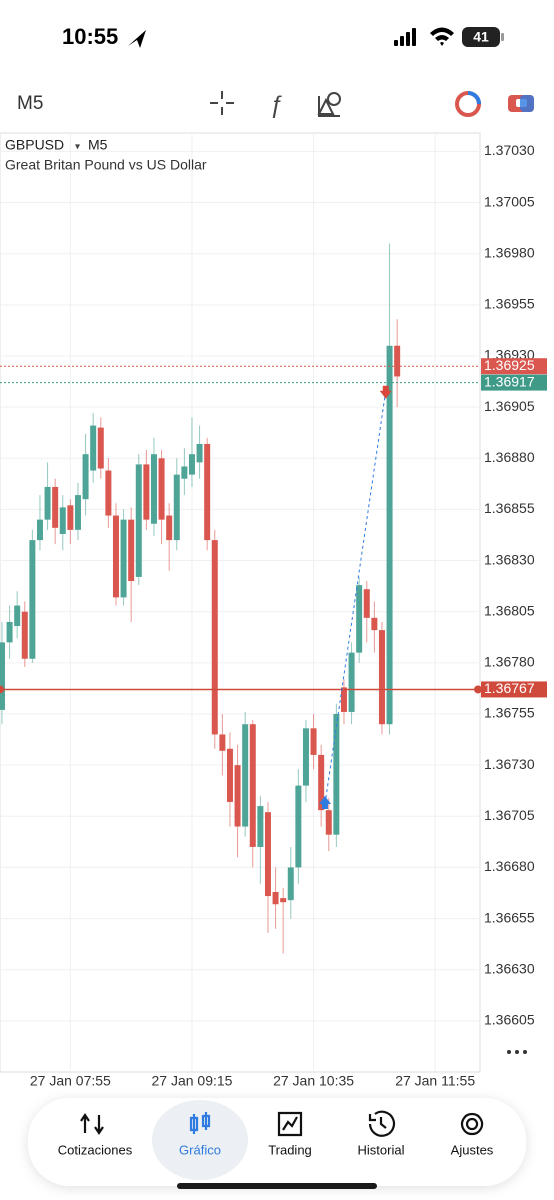 The image size is (554, 1200). Describe the element at coordinates (509, 508) in the screenshot. I see `y-tick-label: 1.36855` at that location.